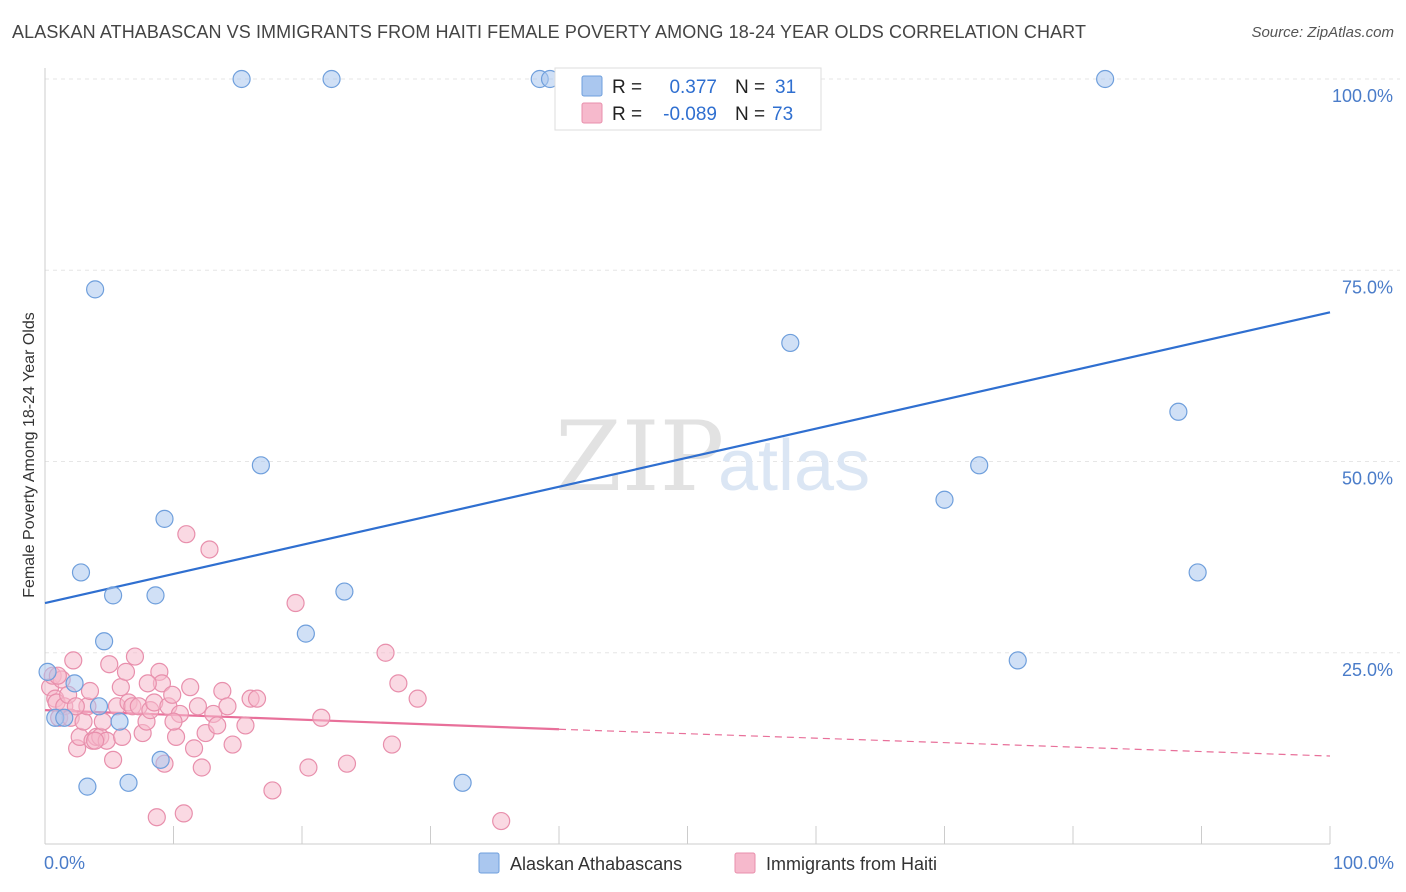  Describe the element at coordinates (592, 86) in the screenshot. I see `legend-swatch-blue` at that location.